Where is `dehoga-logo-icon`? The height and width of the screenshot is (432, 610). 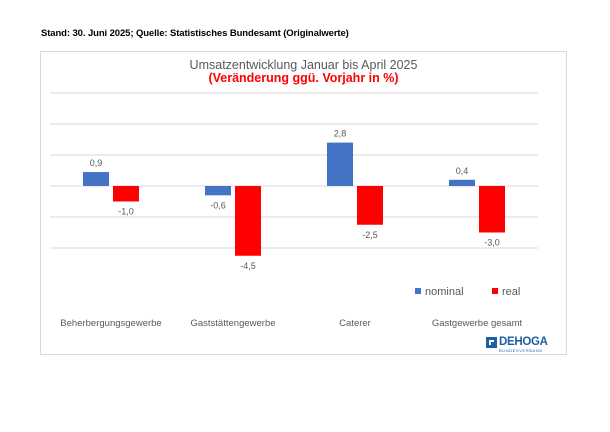
dehoga-logo-icon is located at coordinates (491, 342).